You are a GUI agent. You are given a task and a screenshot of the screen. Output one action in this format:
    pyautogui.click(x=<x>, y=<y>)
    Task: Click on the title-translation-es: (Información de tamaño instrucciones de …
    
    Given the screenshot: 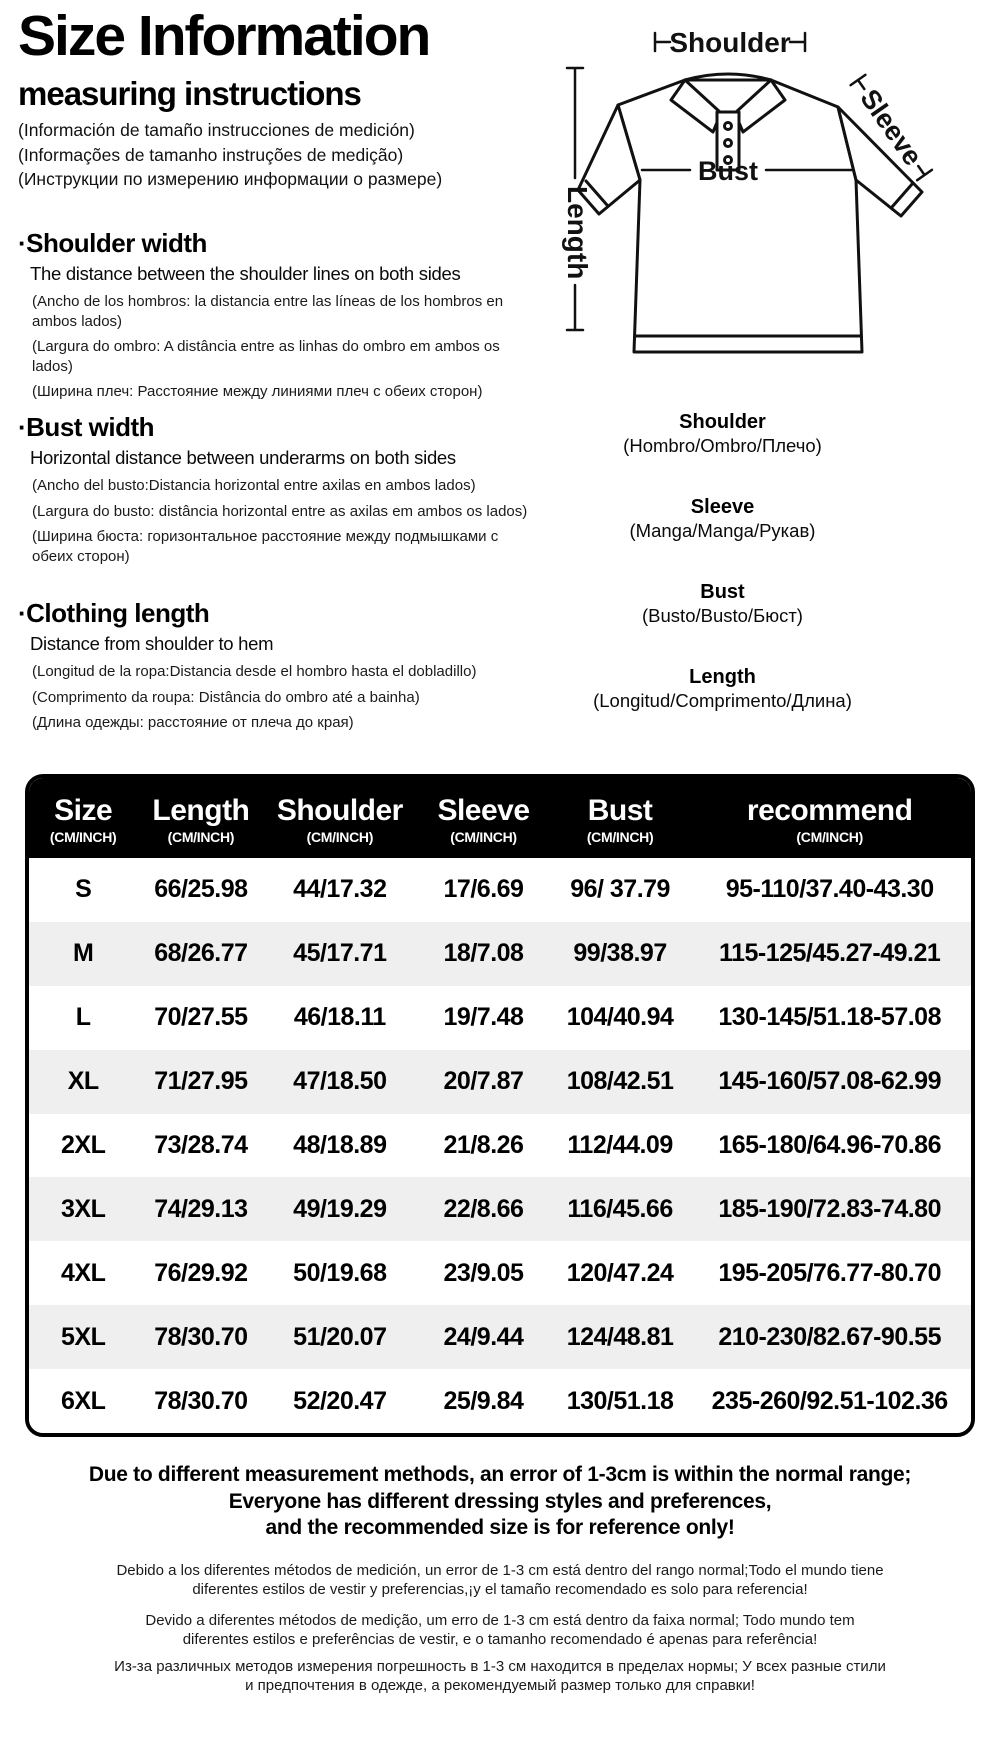 What is the action you would take?
    pyautogui.click(x=216, y=130)
    